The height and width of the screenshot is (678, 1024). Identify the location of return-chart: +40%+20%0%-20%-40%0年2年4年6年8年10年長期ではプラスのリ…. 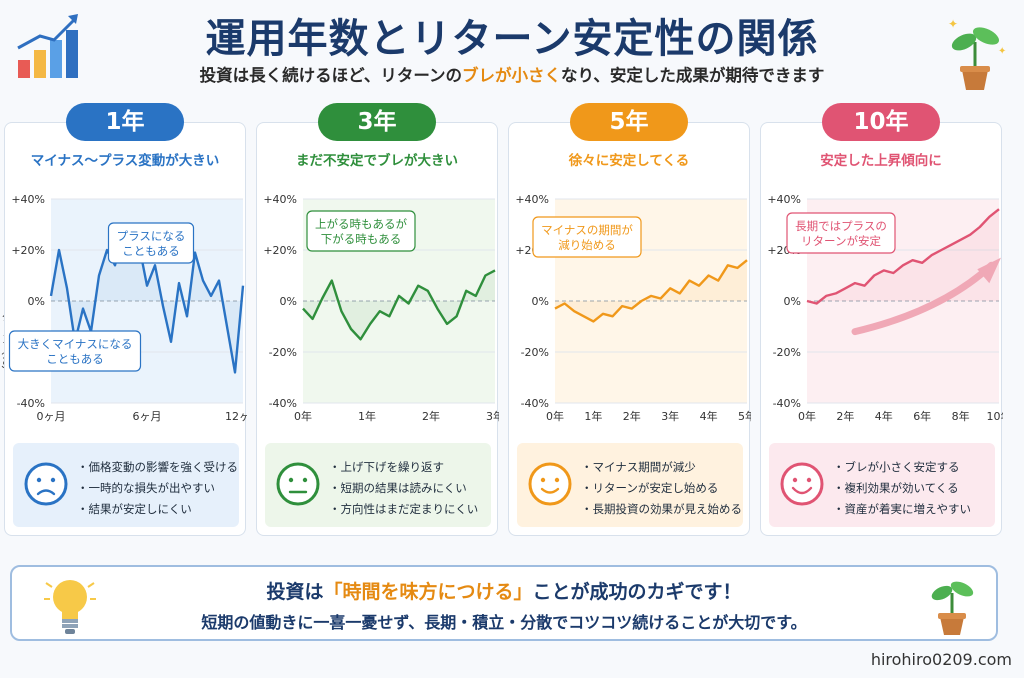
(885, 308).